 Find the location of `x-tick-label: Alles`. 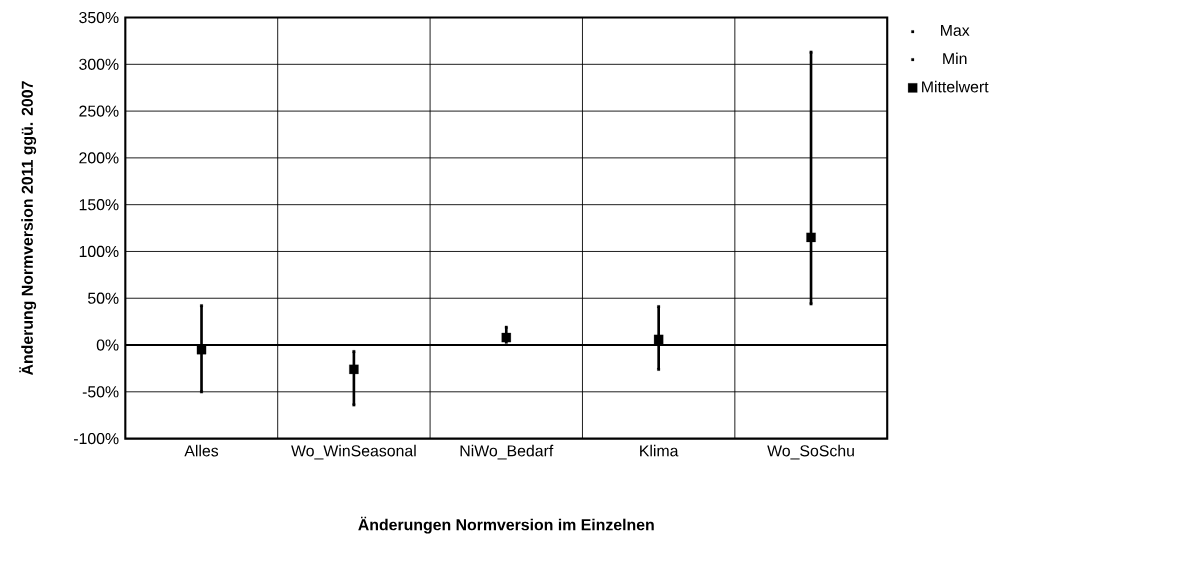

x-tick-label: Alles is located at coordinates (201, 450).